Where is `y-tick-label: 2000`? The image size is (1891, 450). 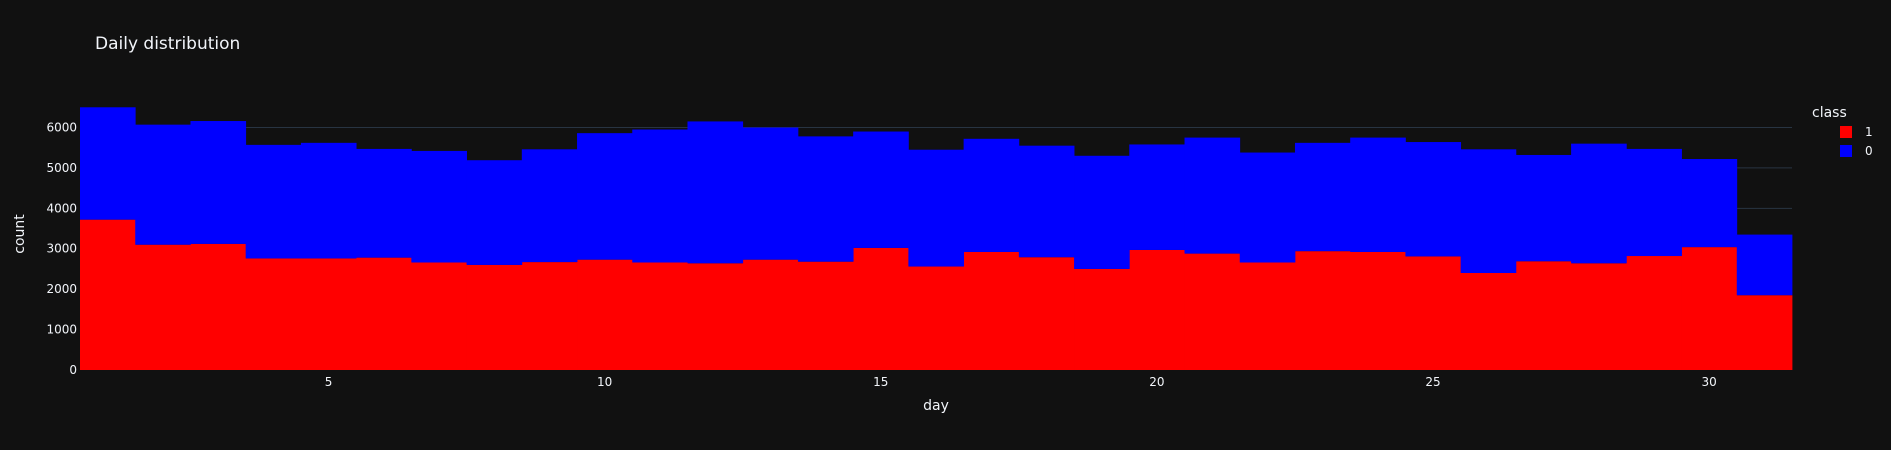
y-tick-label: 2000 is located at coordinates (61, 289).